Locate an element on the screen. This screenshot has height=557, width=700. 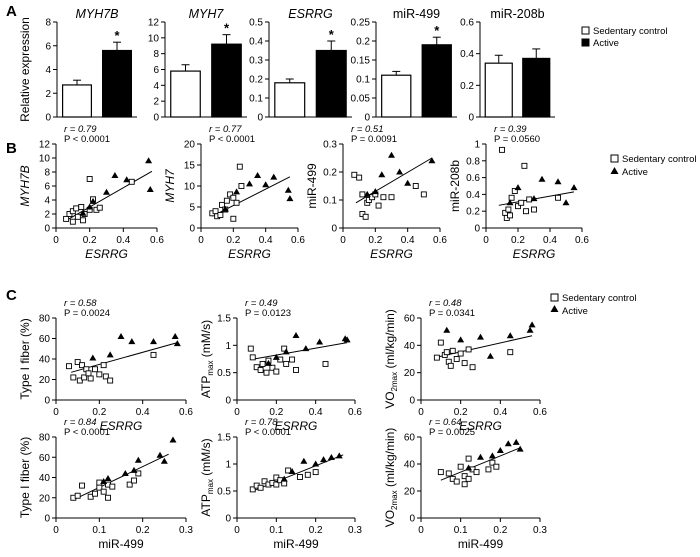
chart-a3: 0 0.1 0.2 0.3 0.4 0.5 * ESRRG is located at coordinates (300, 65).